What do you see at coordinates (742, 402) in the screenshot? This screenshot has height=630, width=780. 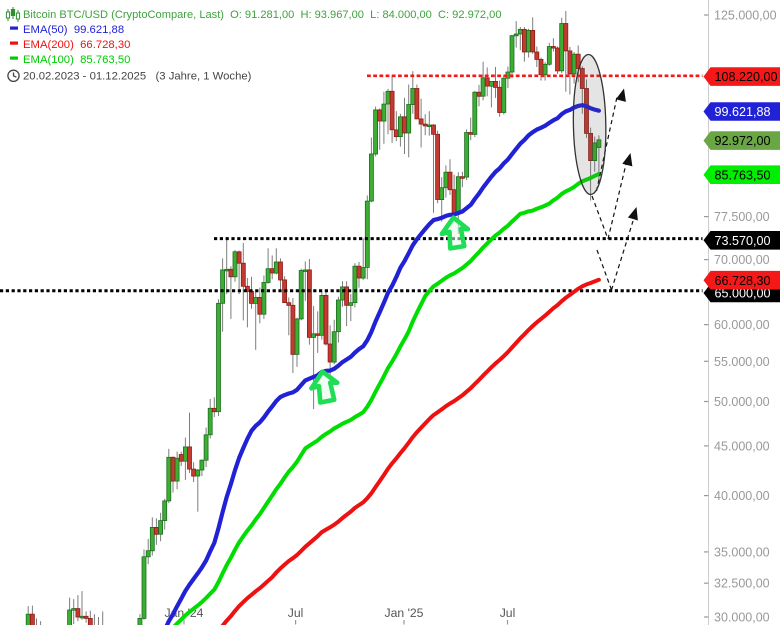 I see `svg-text: 50.000,00` at bounding box center [742, 402].